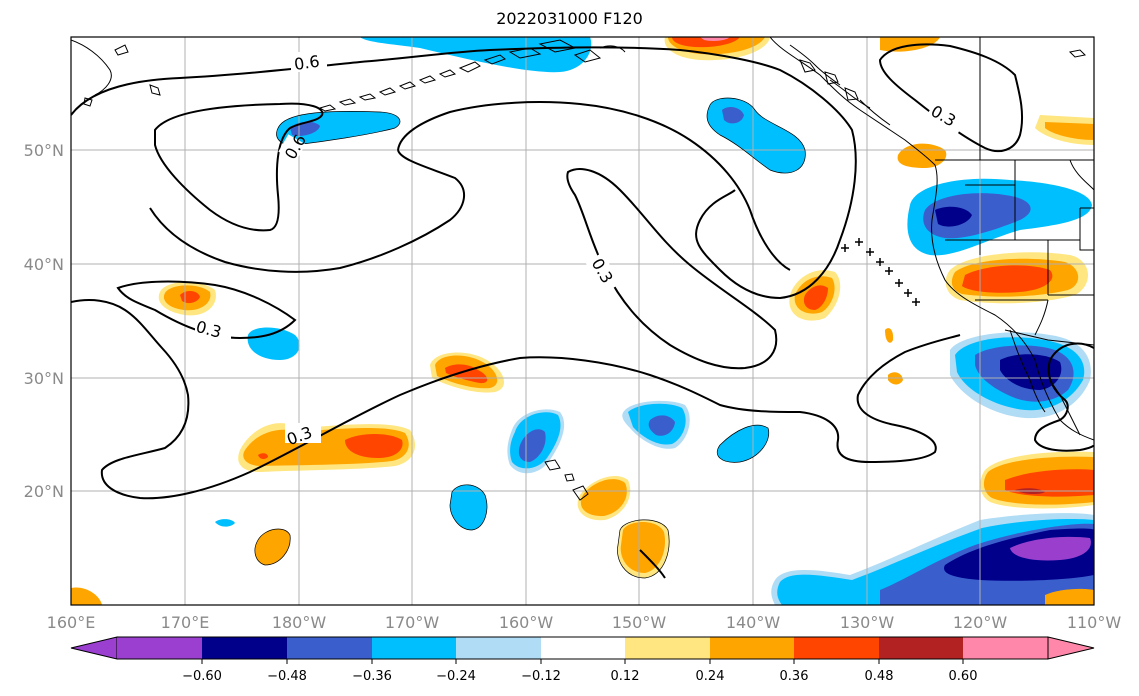 This screenshot has height=696, width=1139. I want to click on lat-label: 20°N, so click(44, 491).